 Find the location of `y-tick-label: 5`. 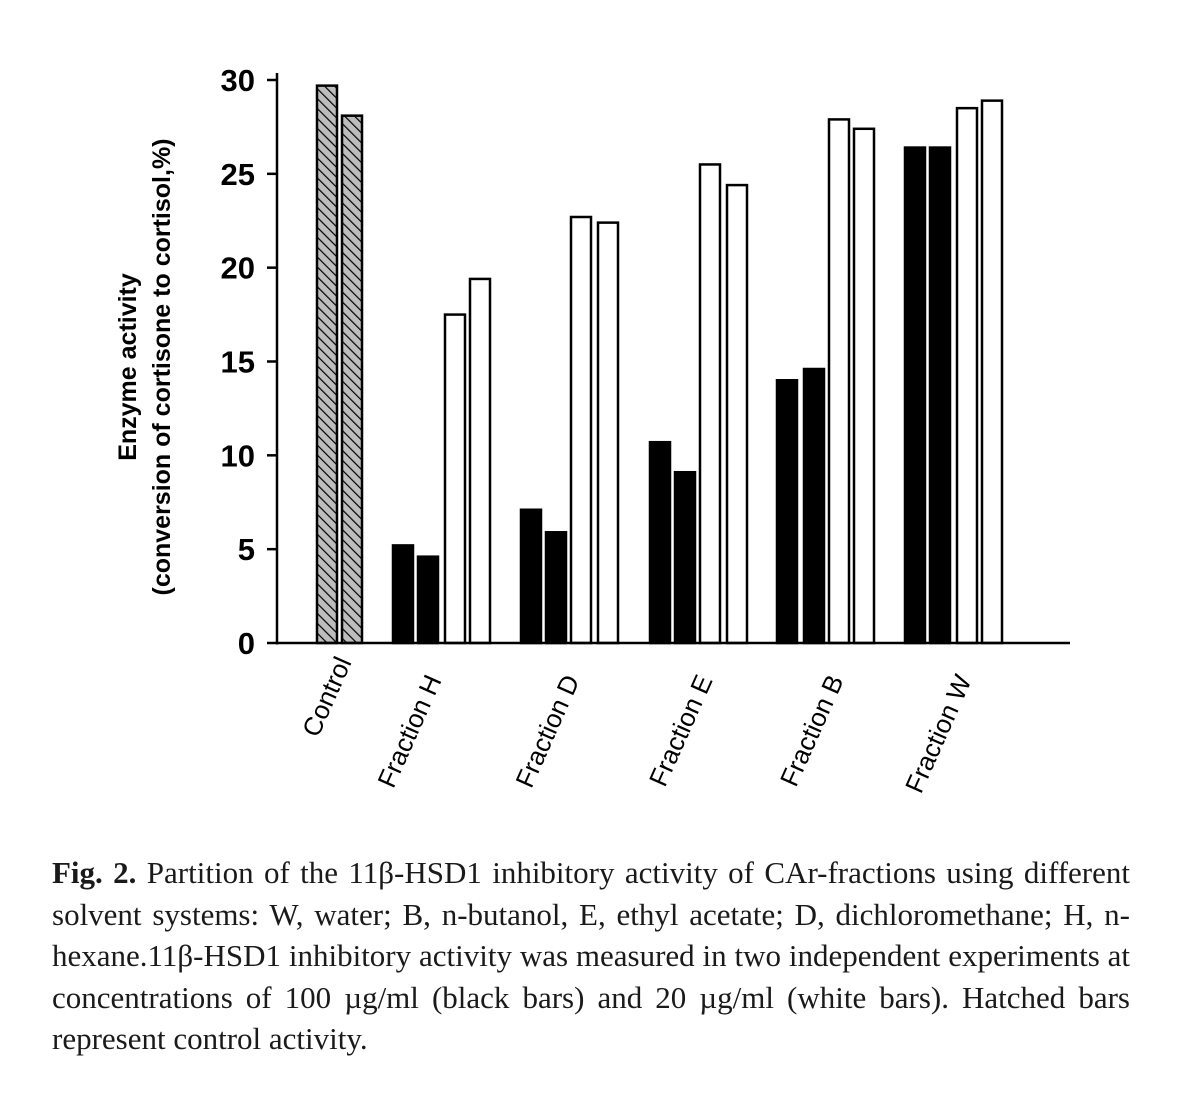

y-tick-label: 5 is located at coordinates (246, 549).